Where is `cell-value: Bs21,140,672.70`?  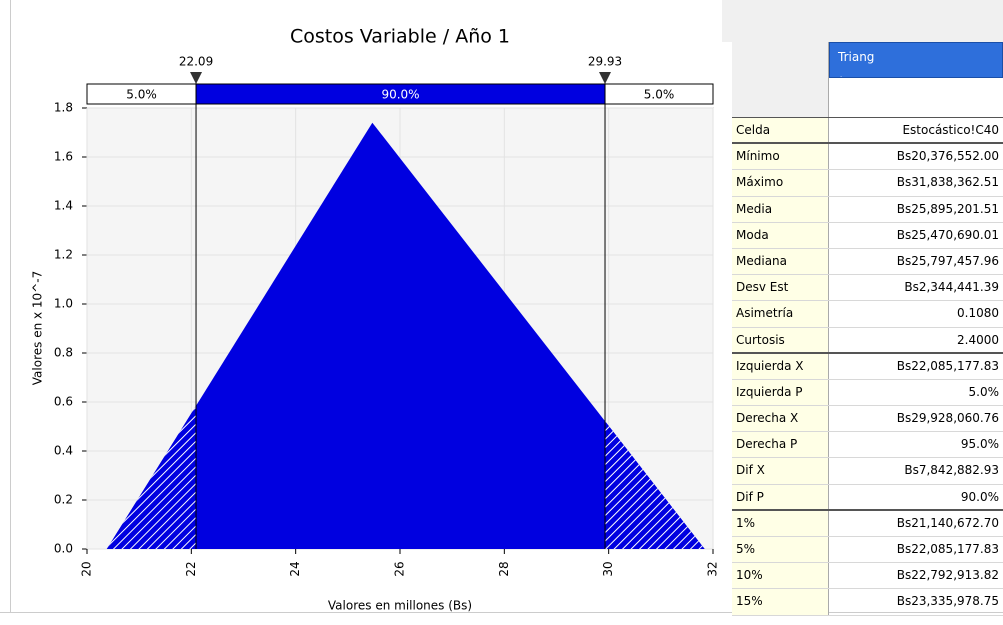
cell-value: Bs21,140,672.70 is located at coordinates (947, 522).